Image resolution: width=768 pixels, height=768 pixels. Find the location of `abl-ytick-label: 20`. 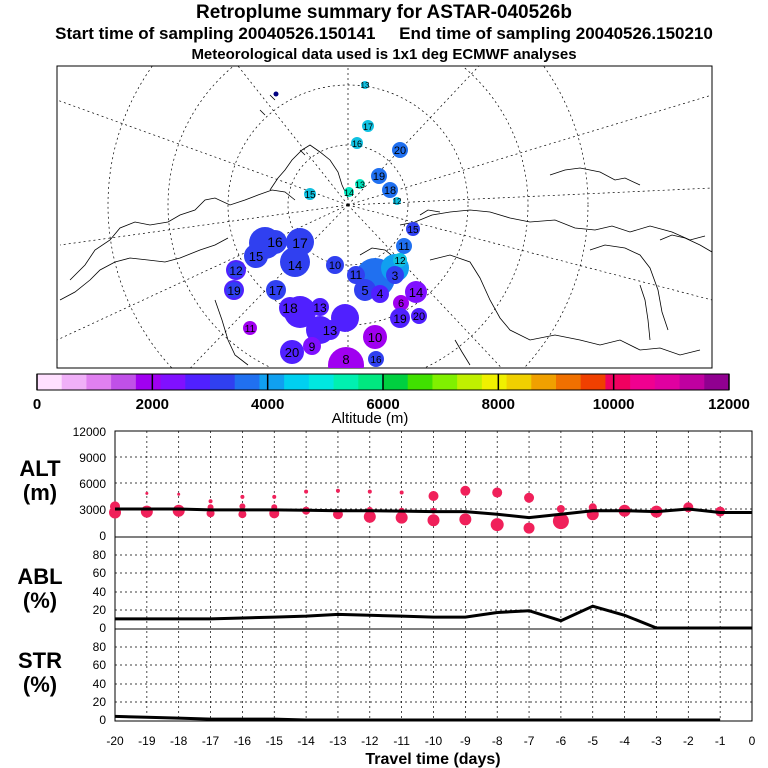

abl-ytick-label: 20 is located at coordinates (100, 610).